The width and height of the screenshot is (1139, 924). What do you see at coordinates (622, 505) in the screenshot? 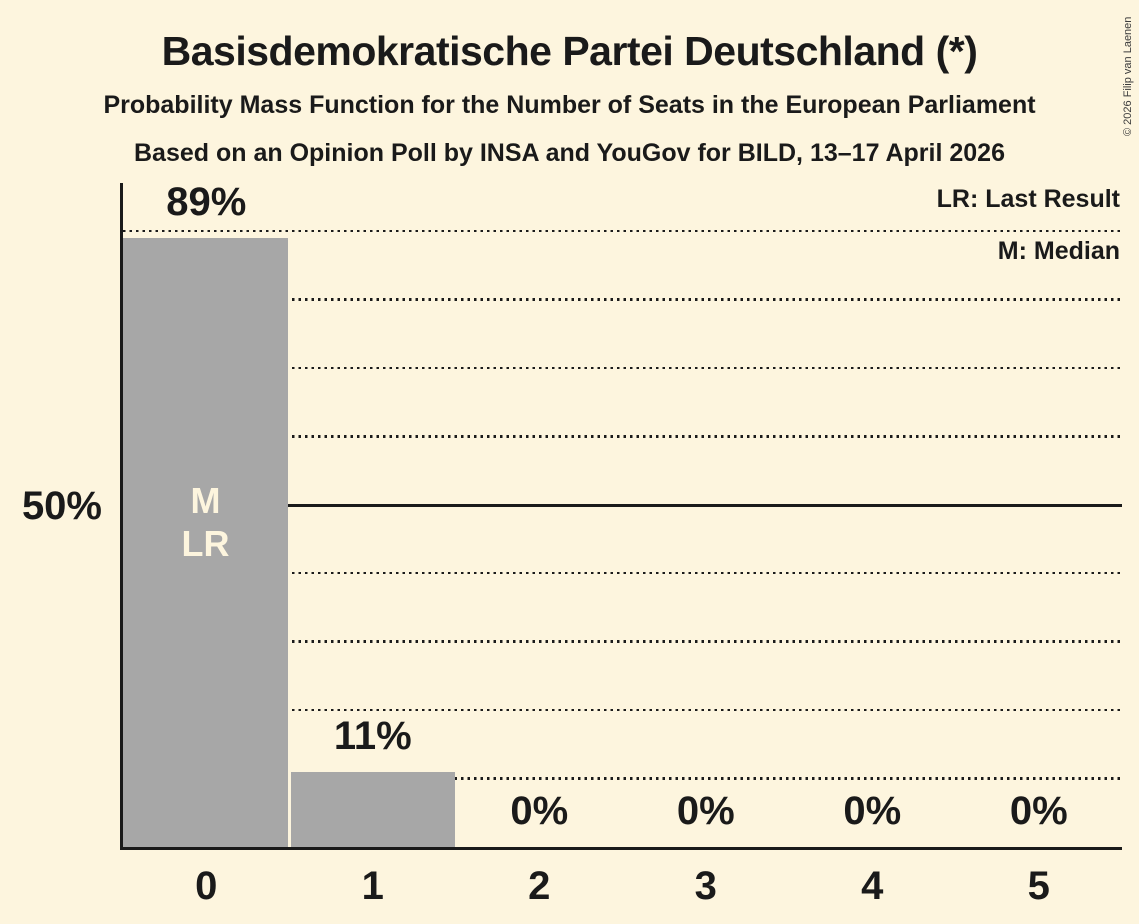
I see `gridline-solid-50pct` at bounding box center [622, 505].